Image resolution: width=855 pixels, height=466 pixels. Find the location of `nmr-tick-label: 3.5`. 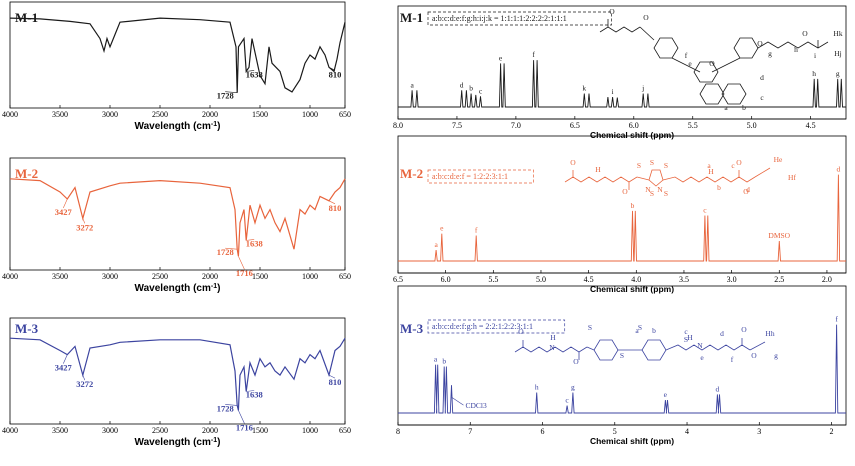

nmr-tick-label: 3.5 is located at coordinates (684, 279).